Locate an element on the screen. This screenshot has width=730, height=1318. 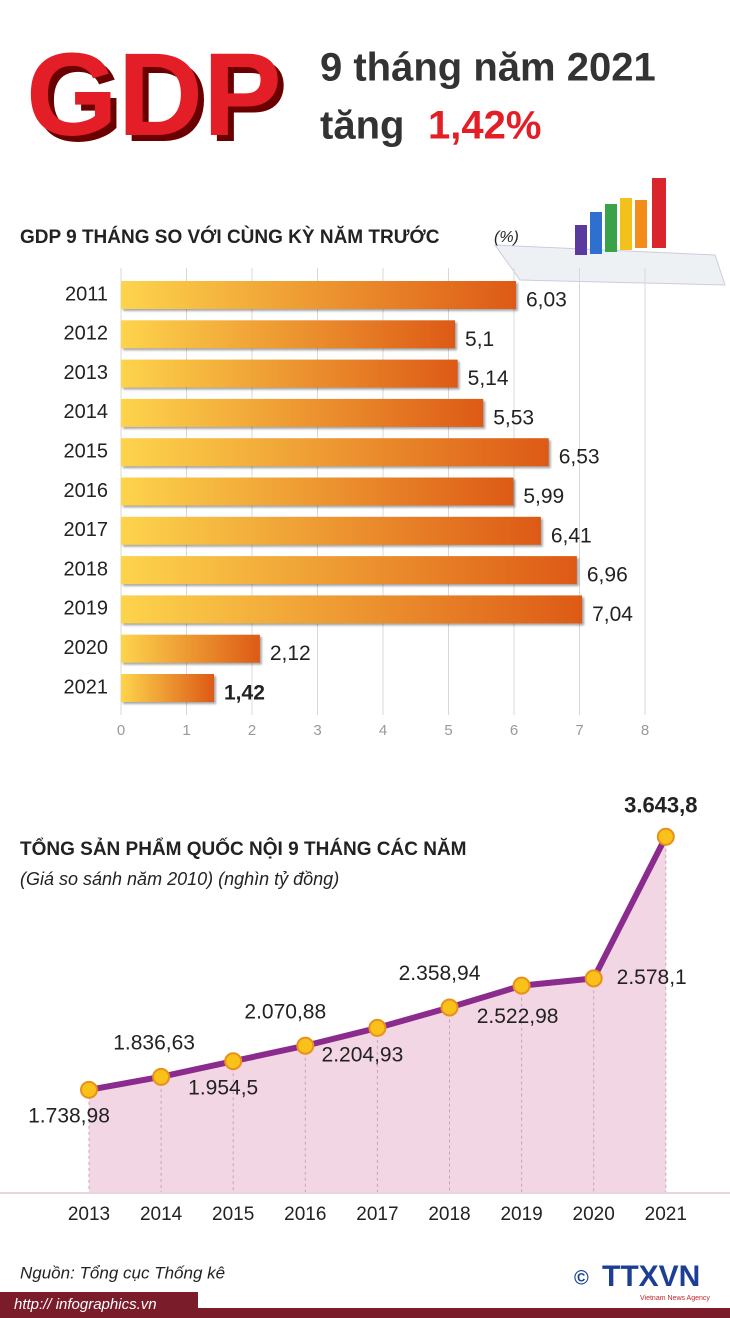
value-label: 6,53 is located at coordinates (579, 457).